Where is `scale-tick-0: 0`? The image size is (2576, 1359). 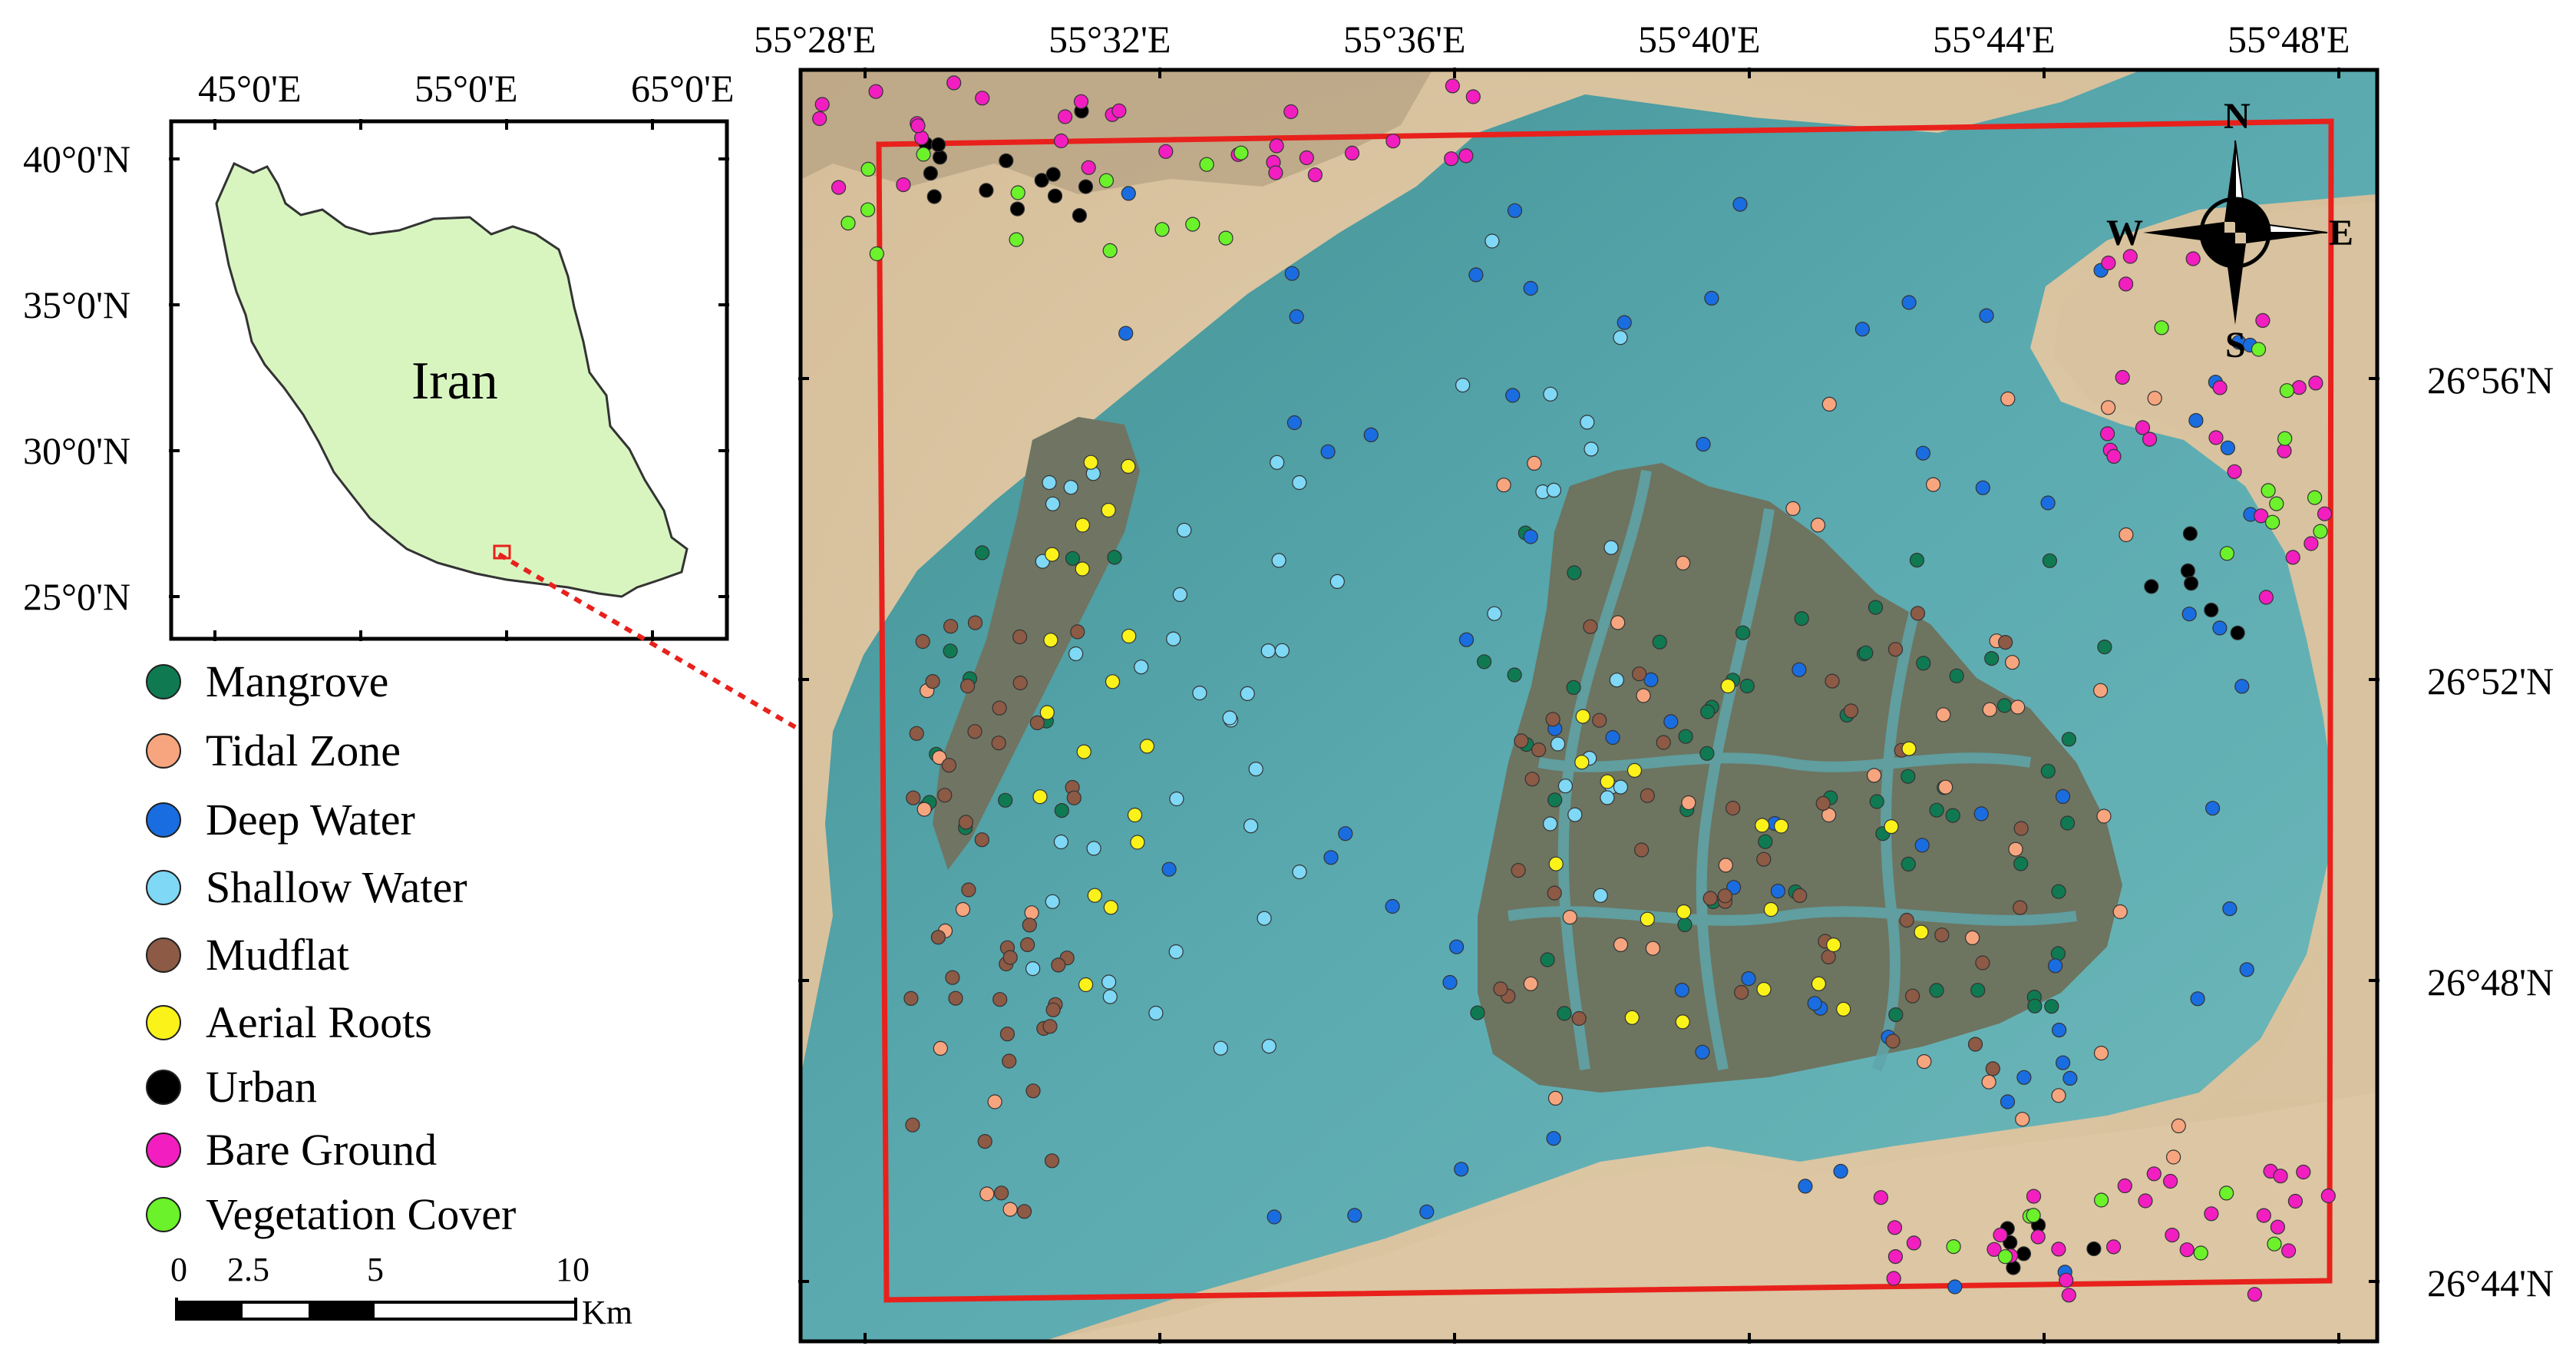
scale-tick-0: 0 is located at coordinates (178, 1269).